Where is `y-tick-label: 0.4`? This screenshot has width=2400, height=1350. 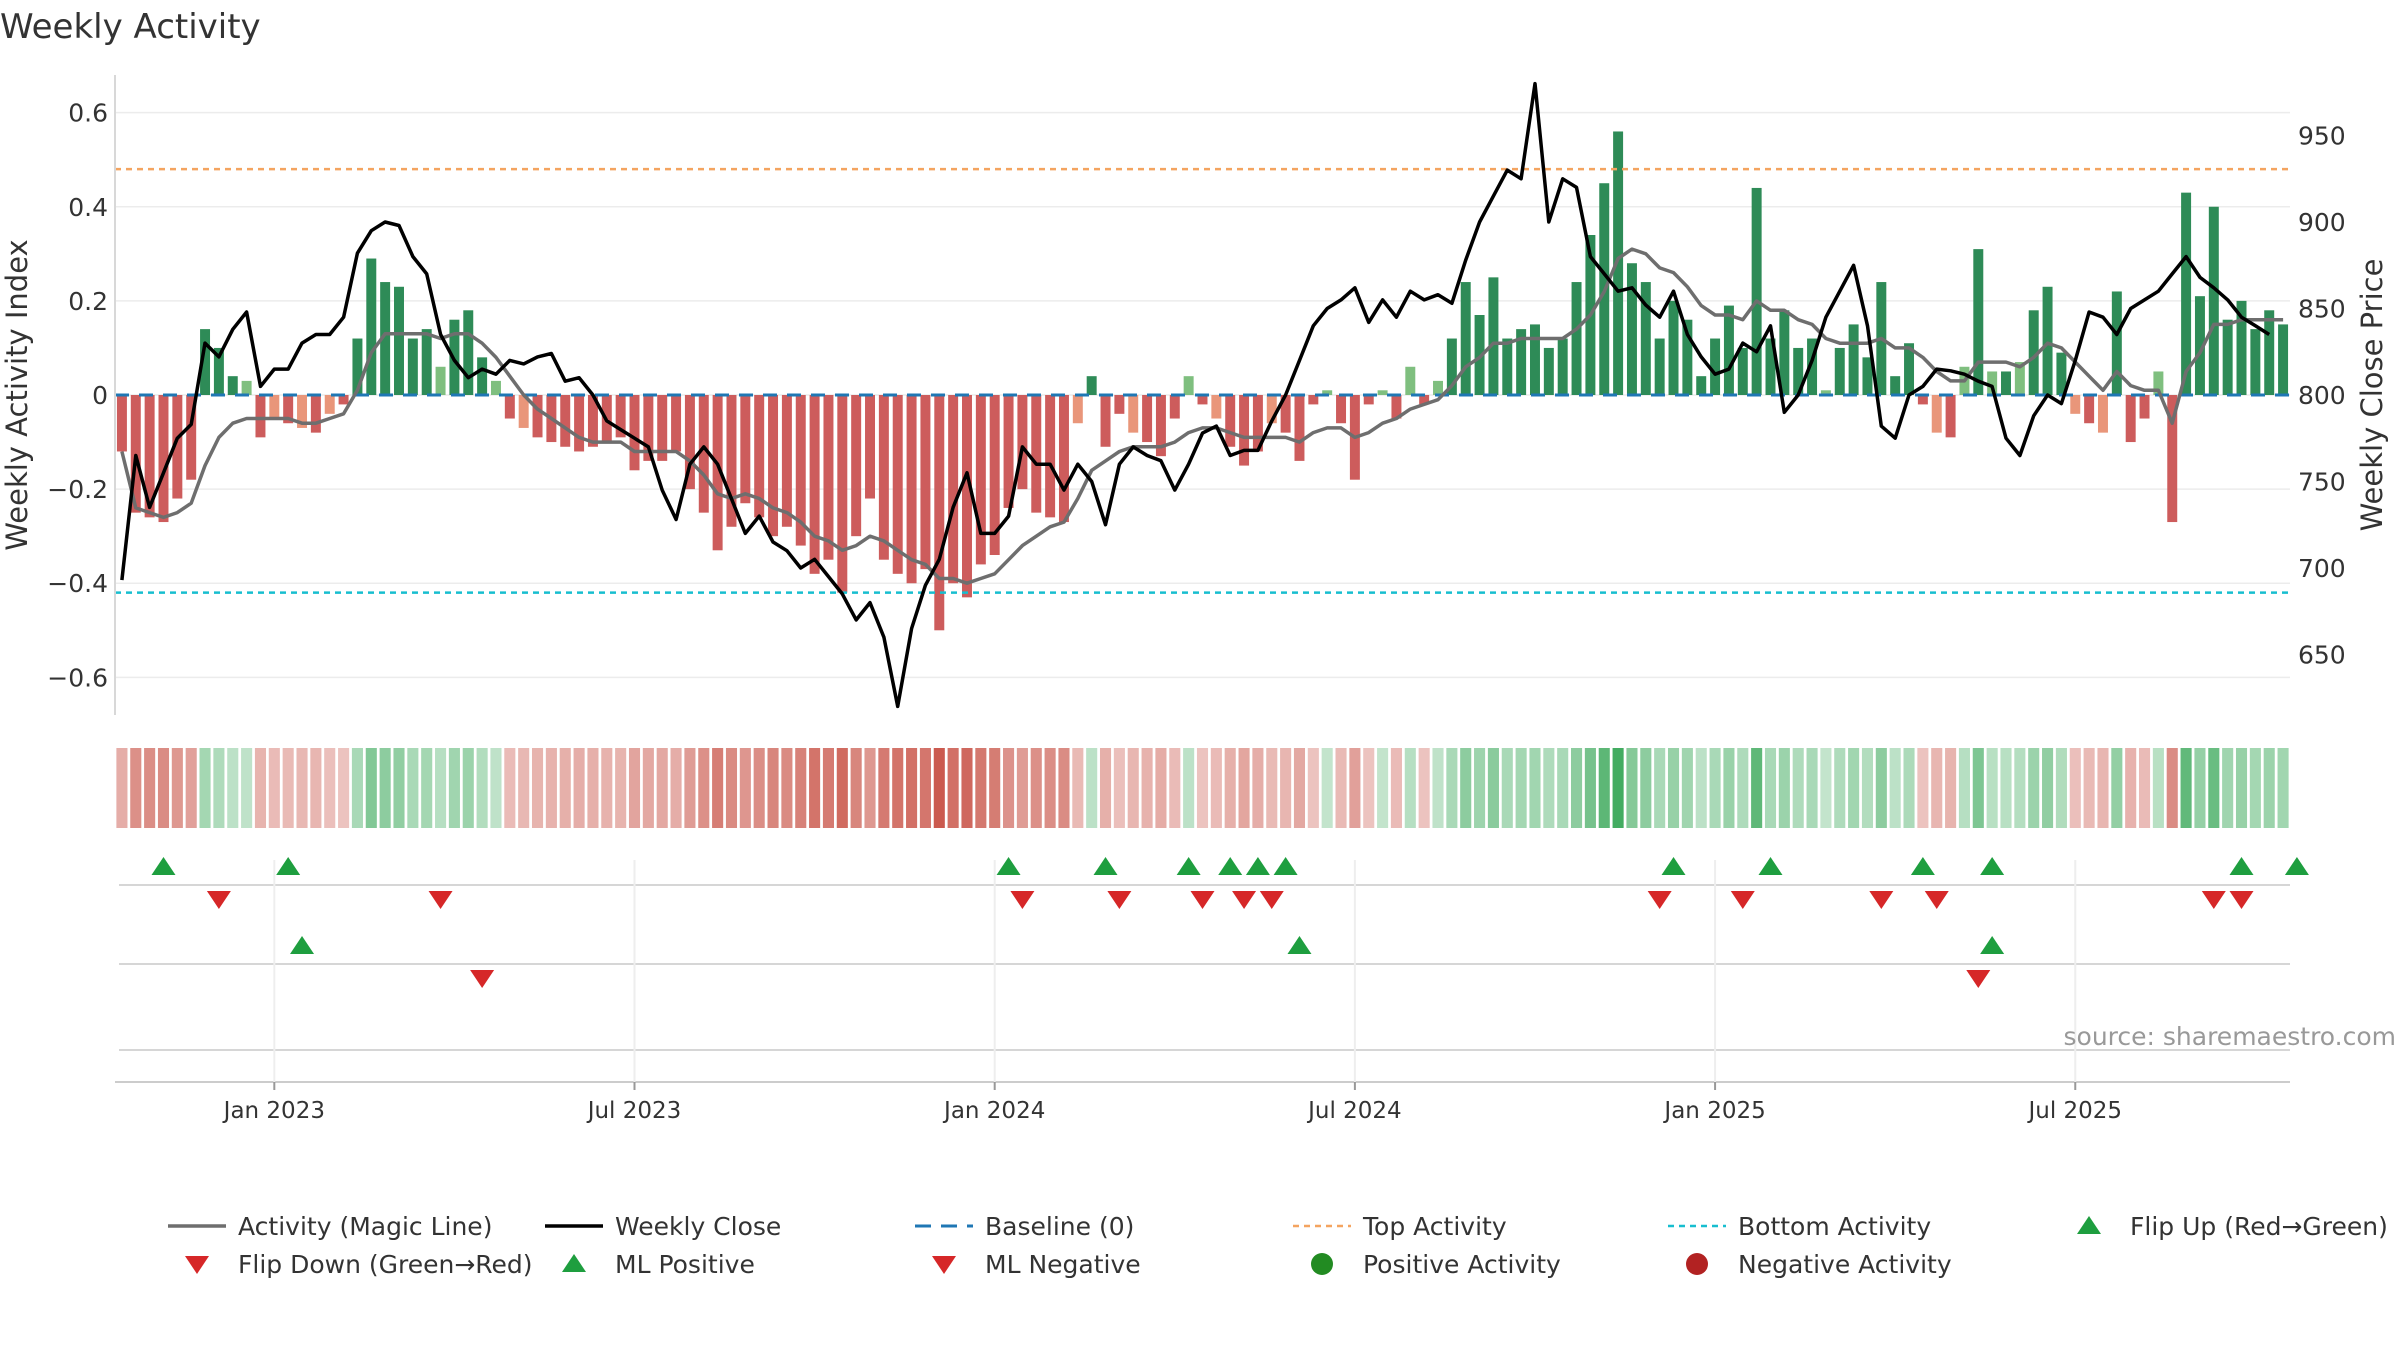
y-tick-label: 0.4 is located at coordinates (88, 207).